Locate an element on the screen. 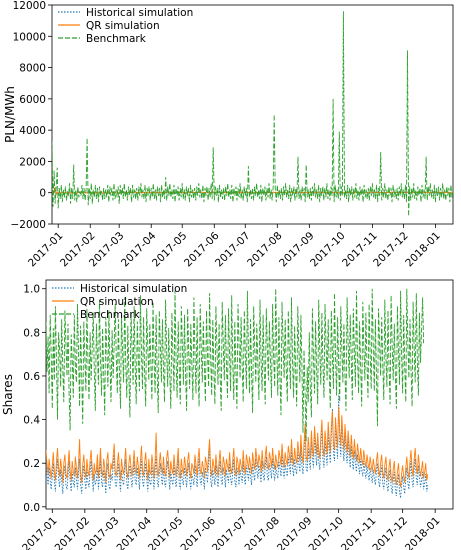 This screenshot has width=461, height=550. y-axis-label: Shares is located at coordinates (8, 394).